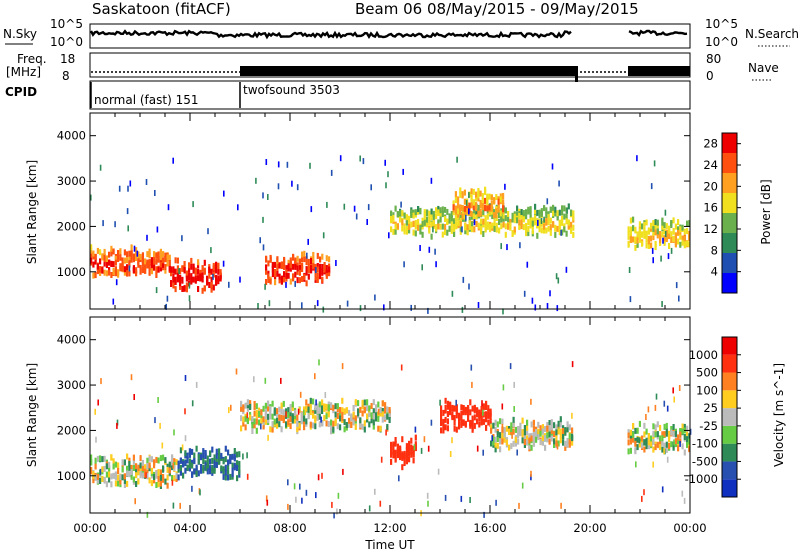 The height and width of the screenshot is (554, 800). I want to click on time-tick-label: 04:00, so click(189, 528).